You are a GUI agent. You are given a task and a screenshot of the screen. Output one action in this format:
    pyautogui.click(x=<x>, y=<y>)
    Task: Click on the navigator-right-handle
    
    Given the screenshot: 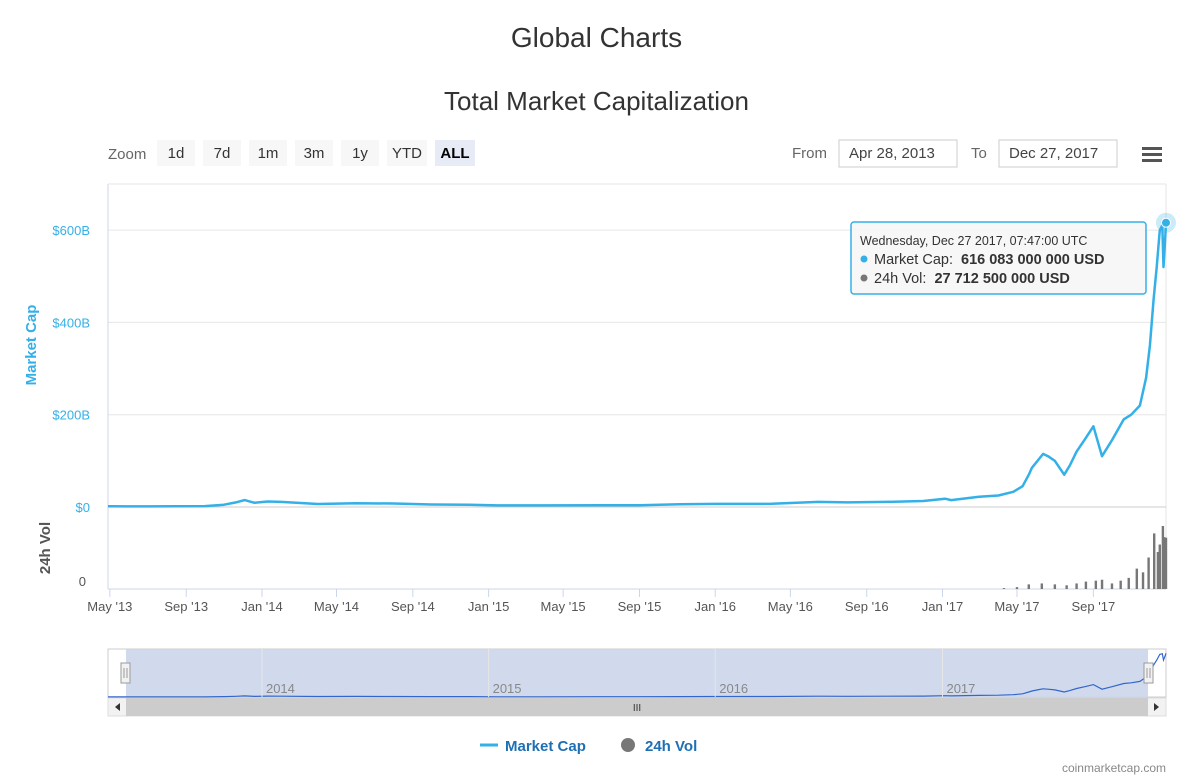 What is the action you would take?
    pyautogui.click(x=1148, y=673)
    